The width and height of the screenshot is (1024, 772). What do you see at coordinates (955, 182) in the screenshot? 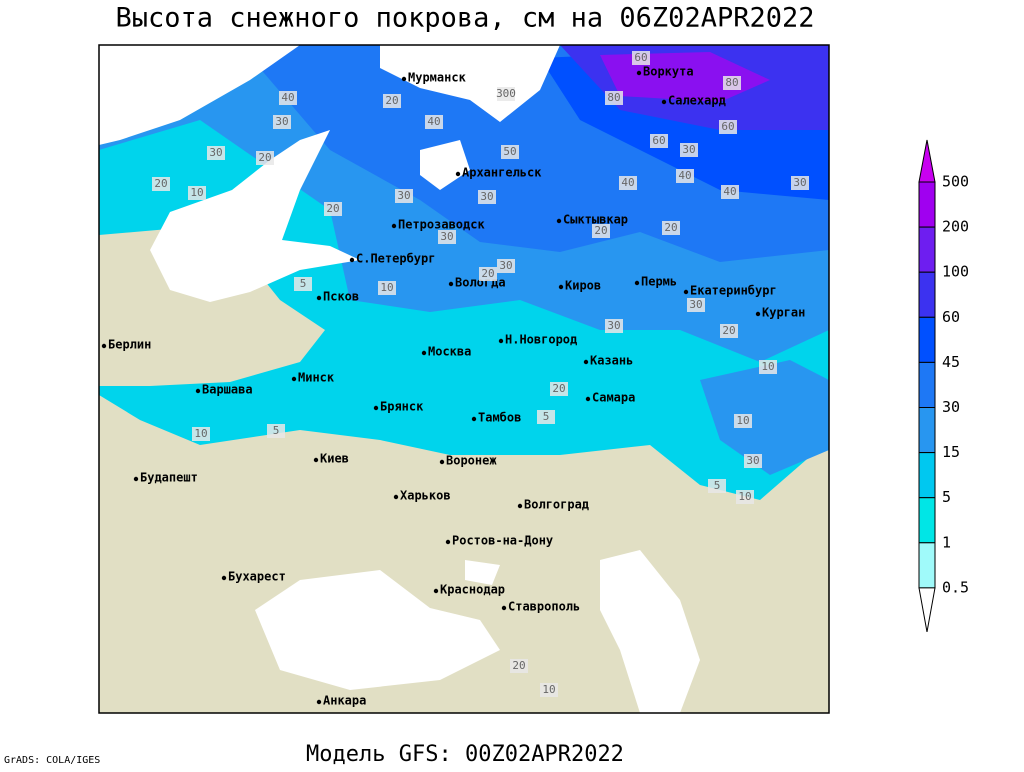
I see `colorbar-label: 500` at bounding box center [955, 182].